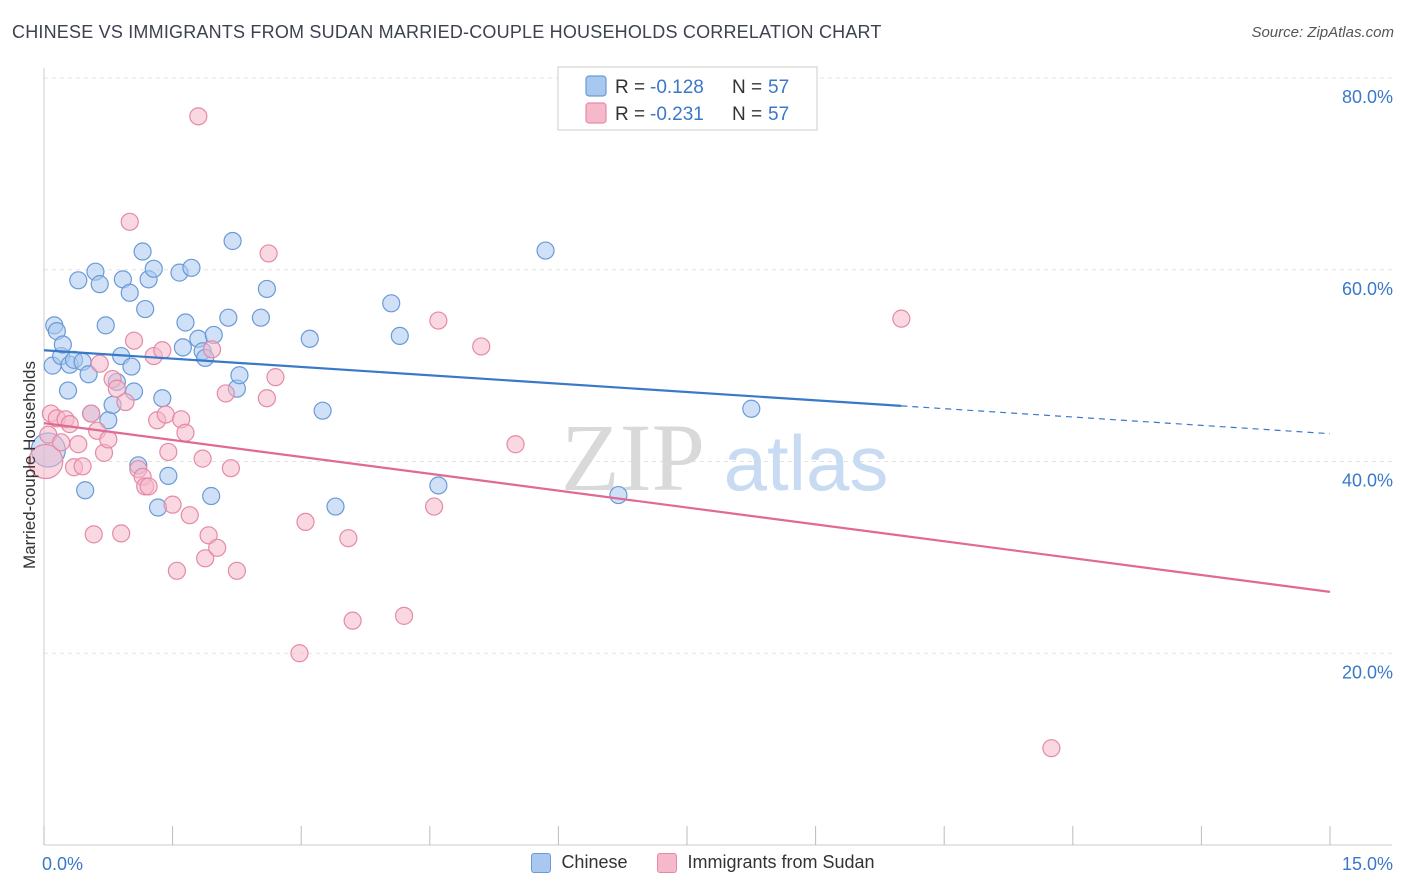 The height and width of the screenshot is (892, 1406). I want to click on watermark-zip: ZIP, so click(633, 457).